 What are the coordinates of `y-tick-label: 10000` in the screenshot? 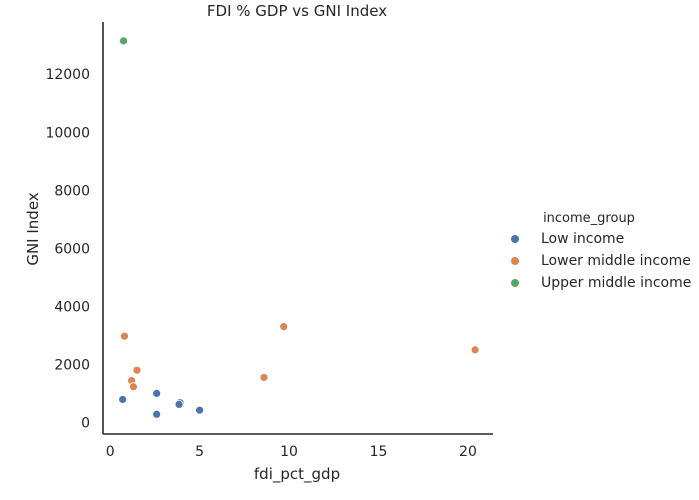 It's located at (67, 133).